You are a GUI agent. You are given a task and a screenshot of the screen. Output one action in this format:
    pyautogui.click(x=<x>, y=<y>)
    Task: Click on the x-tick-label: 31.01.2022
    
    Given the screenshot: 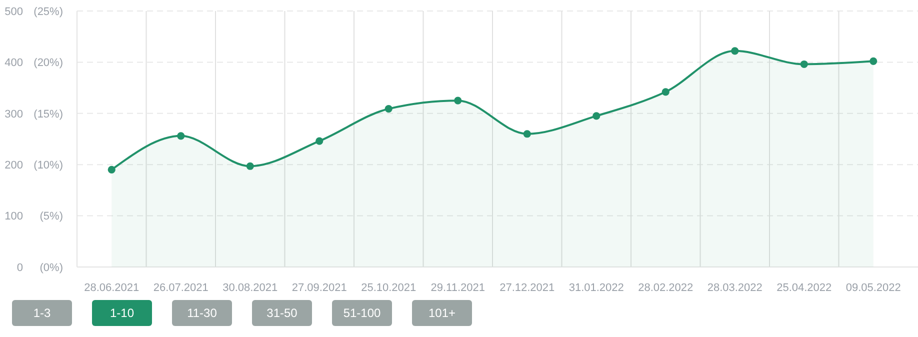 What is the action you would take?
    pyautogui.click(x=596, y=288)
    